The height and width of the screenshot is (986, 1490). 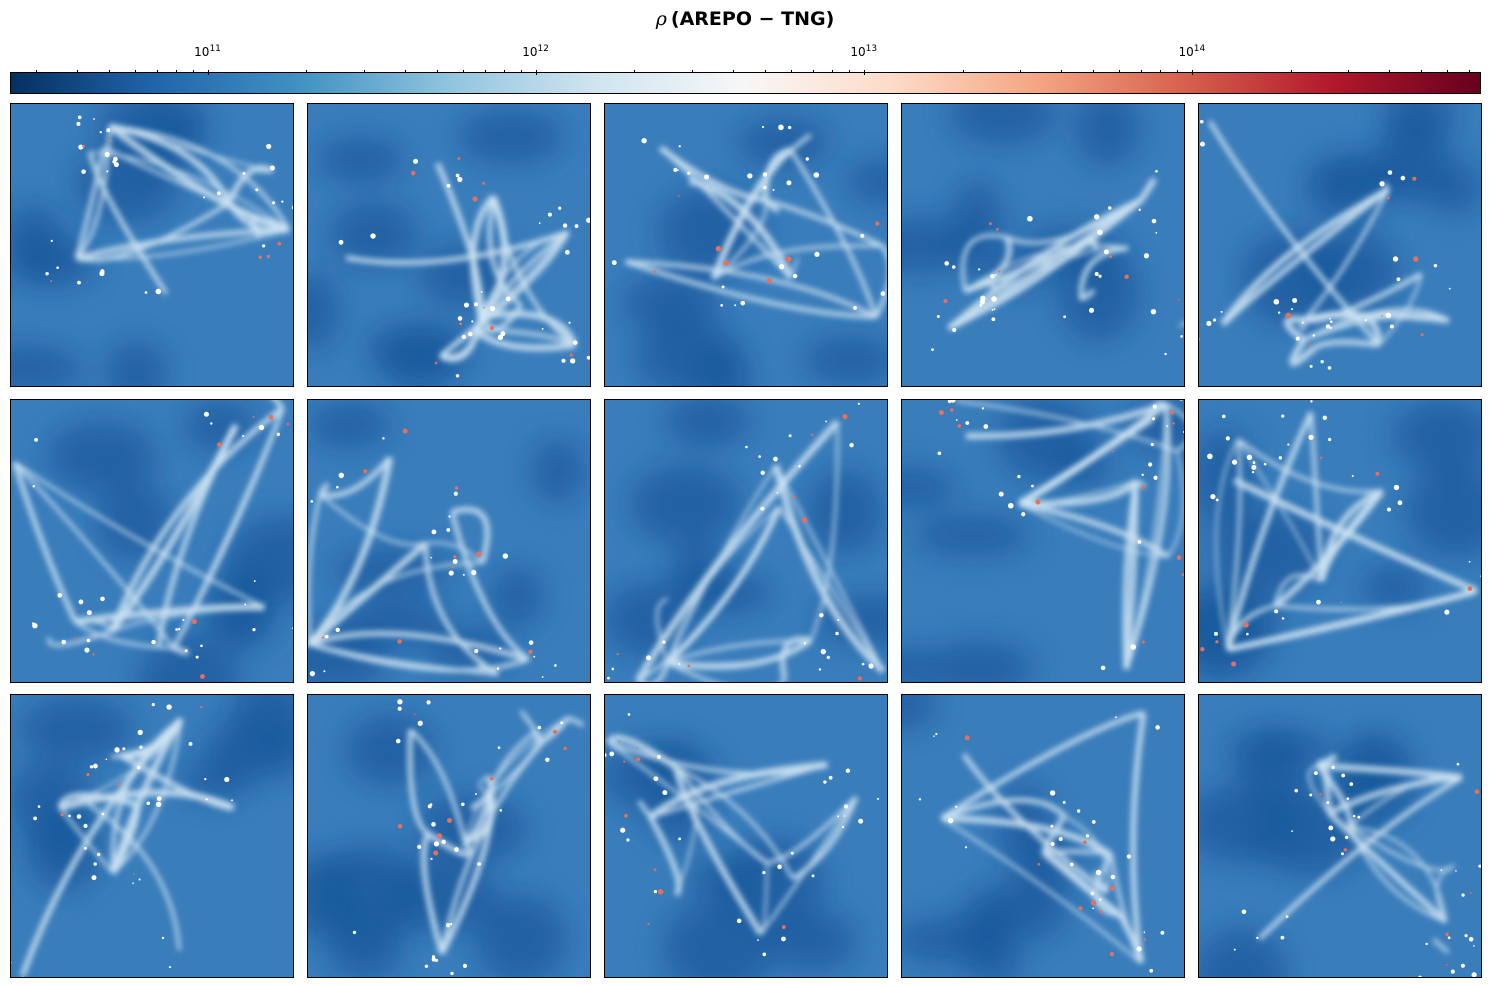 I want to click on density-map, so click(x=1043, y=245).